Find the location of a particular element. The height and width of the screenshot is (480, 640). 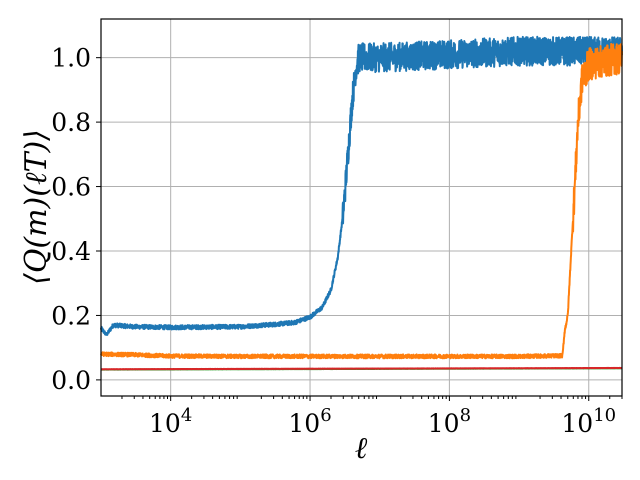

y-tick-label: 0.8 is located at coordinates (71, 122).